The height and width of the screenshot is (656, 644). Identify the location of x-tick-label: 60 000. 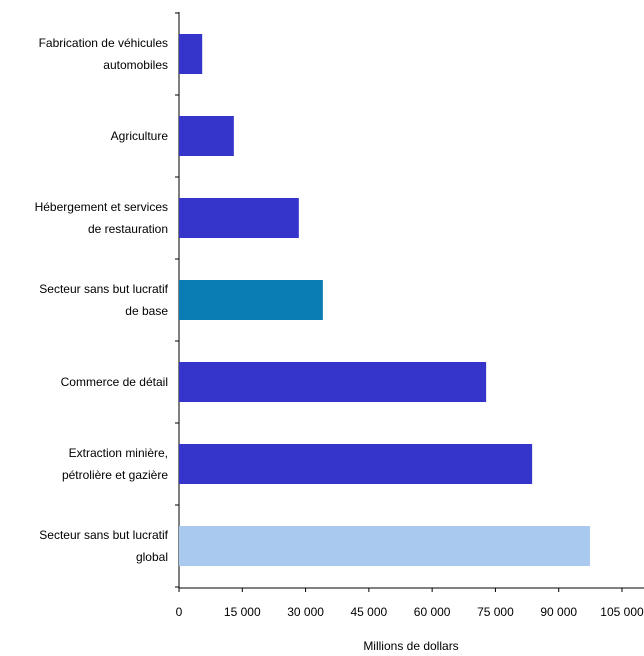
(432, 612).